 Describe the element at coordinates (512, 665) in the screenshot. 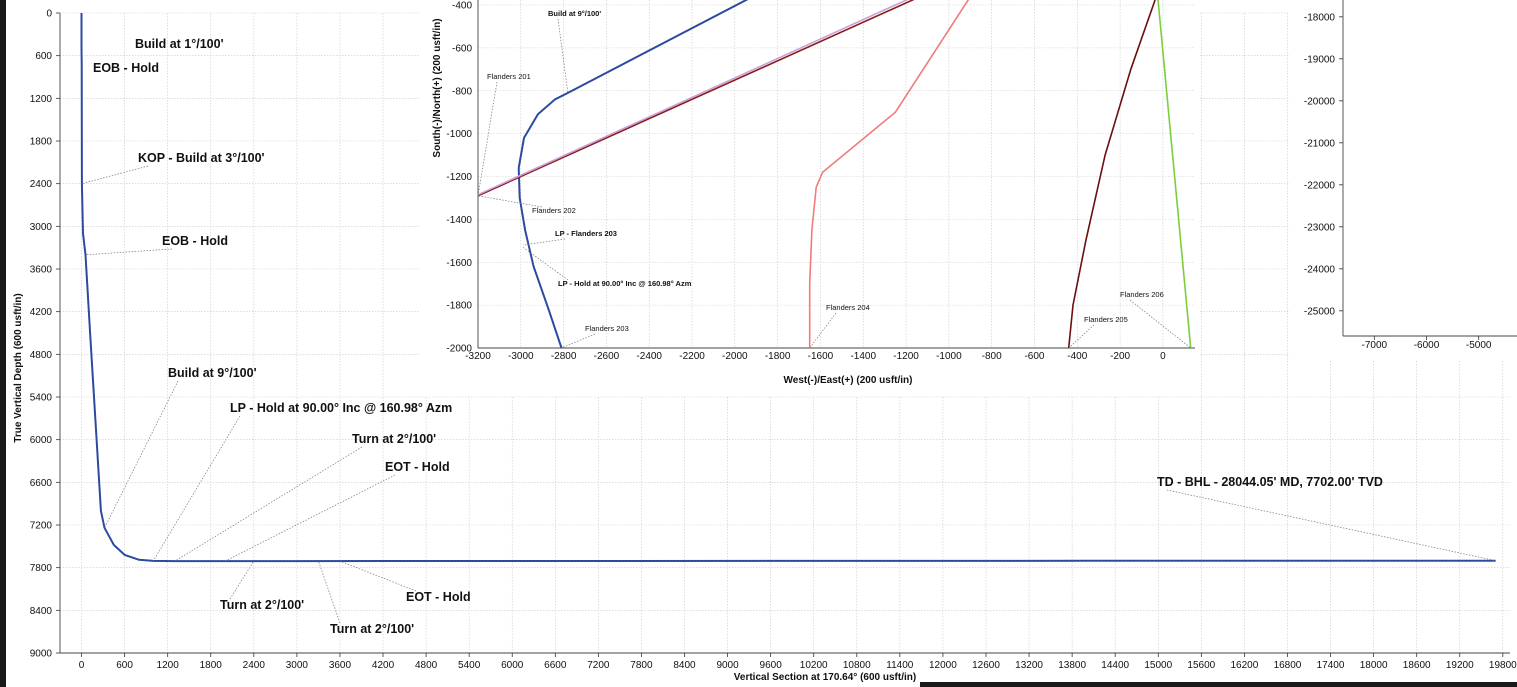

I see `vs-x-tick-label: 6000` at that location.